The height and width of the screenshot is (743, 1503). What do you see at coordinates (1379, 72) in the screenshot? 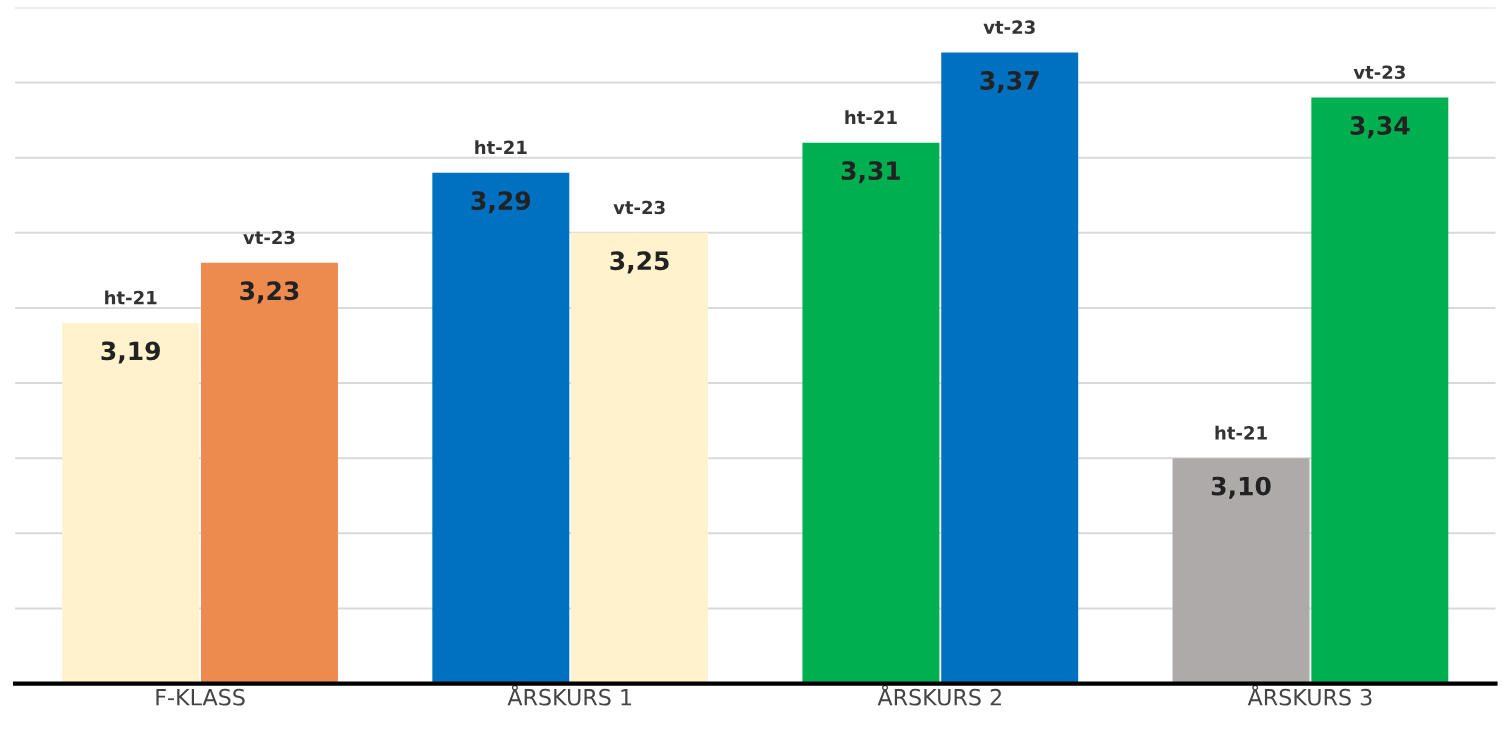
I see `series-label: vt-23` at bounding box center [1379, 72].